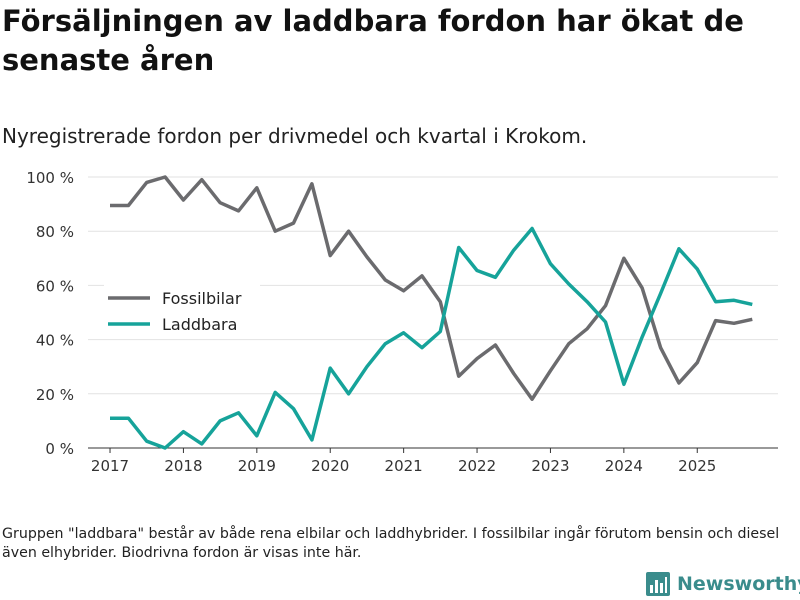  Describe the element at coordinates (658, 584) in the screenshot. I see `newsworthy-logo-icon` at that location.